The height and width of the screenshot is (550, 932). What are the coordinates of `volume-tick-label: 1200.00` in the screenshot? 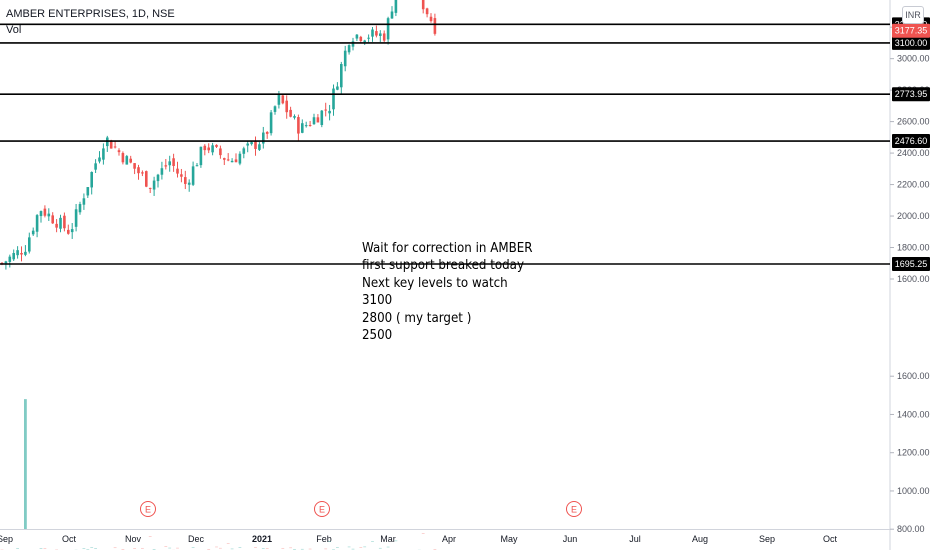 It's located at (913, 453).